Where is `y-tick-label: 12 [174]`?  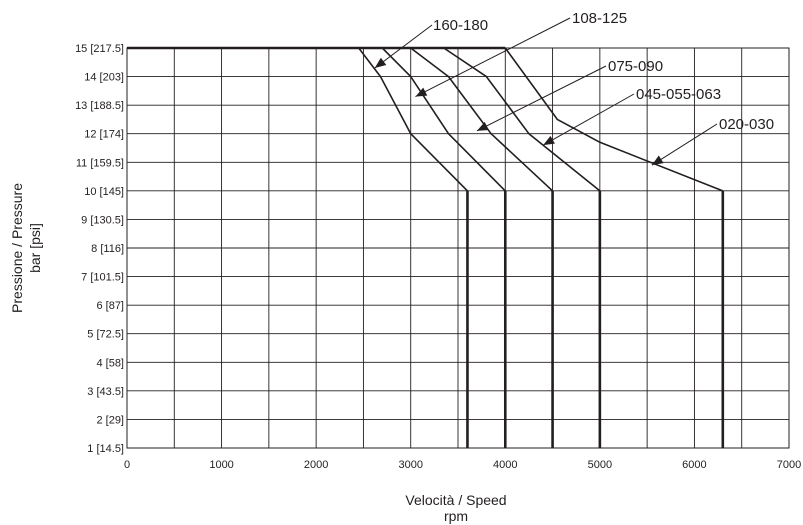
y-tick-label: 12 [174] is located at coordinates (104, 135).